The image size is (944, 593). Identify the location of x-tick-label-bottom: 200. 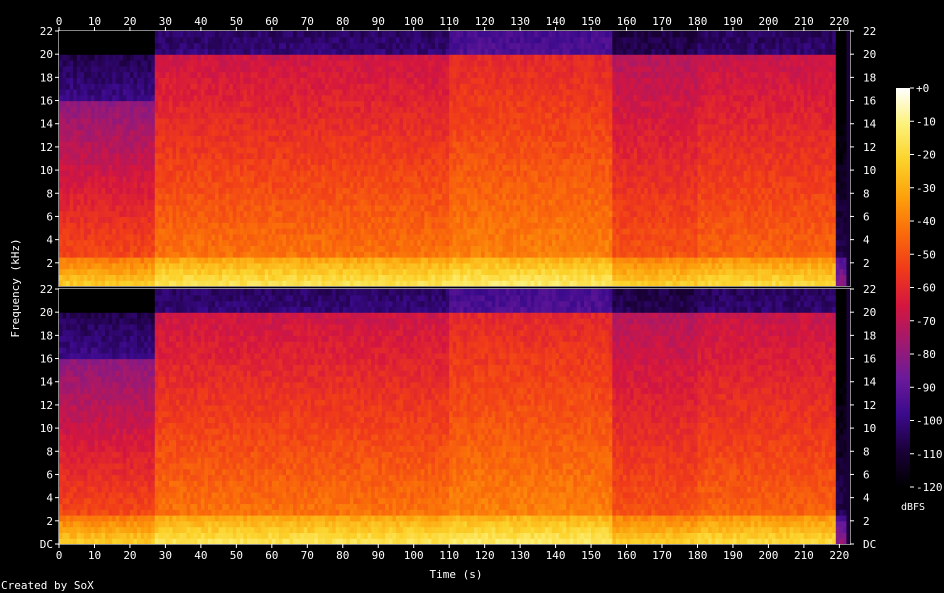
(768, 555).